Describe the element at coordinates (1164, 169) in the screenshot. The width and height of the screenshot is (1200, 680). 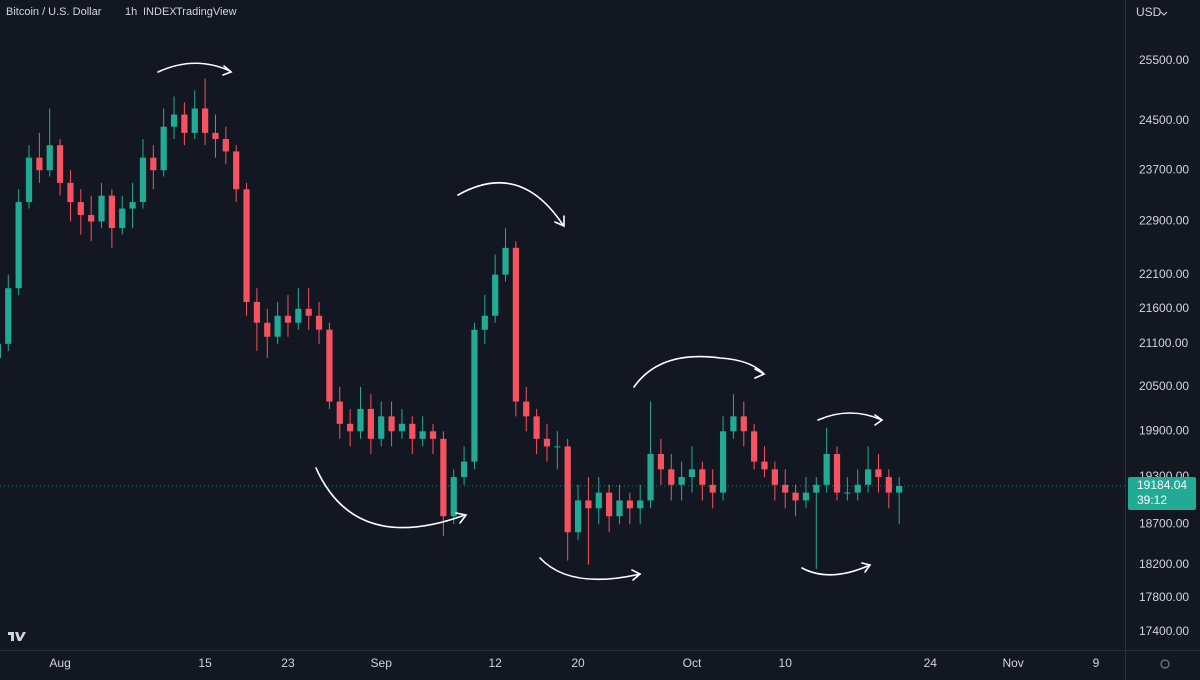
I see `y-tick-label: 23700.00` at that location.